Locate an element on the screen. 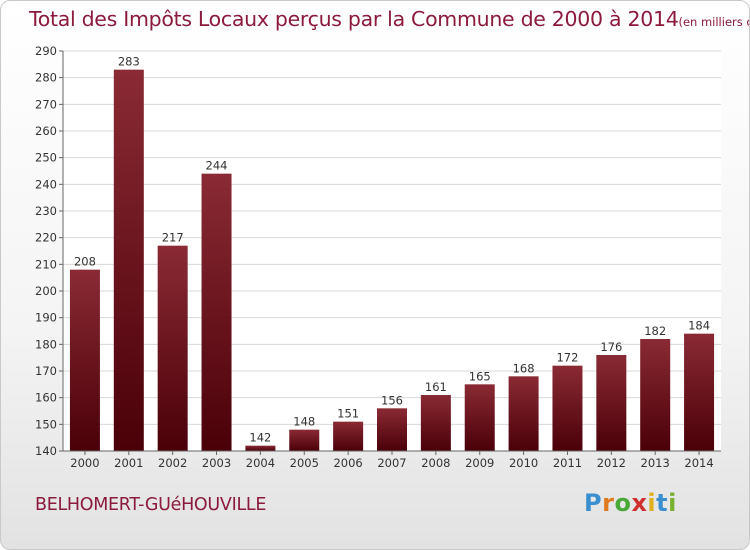 Image resolution: width=750 pixels, height=550 pixels. data-label: 217 is located at coordinates (173, 238).